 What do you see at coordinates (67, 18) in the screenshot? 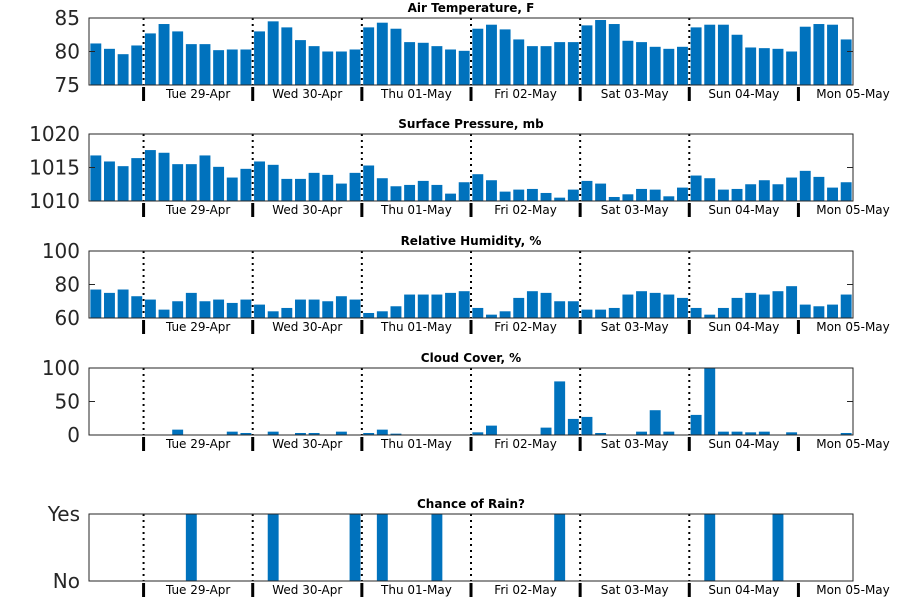
I see `y-tick-label: 85` at bounding box center [67, 18].